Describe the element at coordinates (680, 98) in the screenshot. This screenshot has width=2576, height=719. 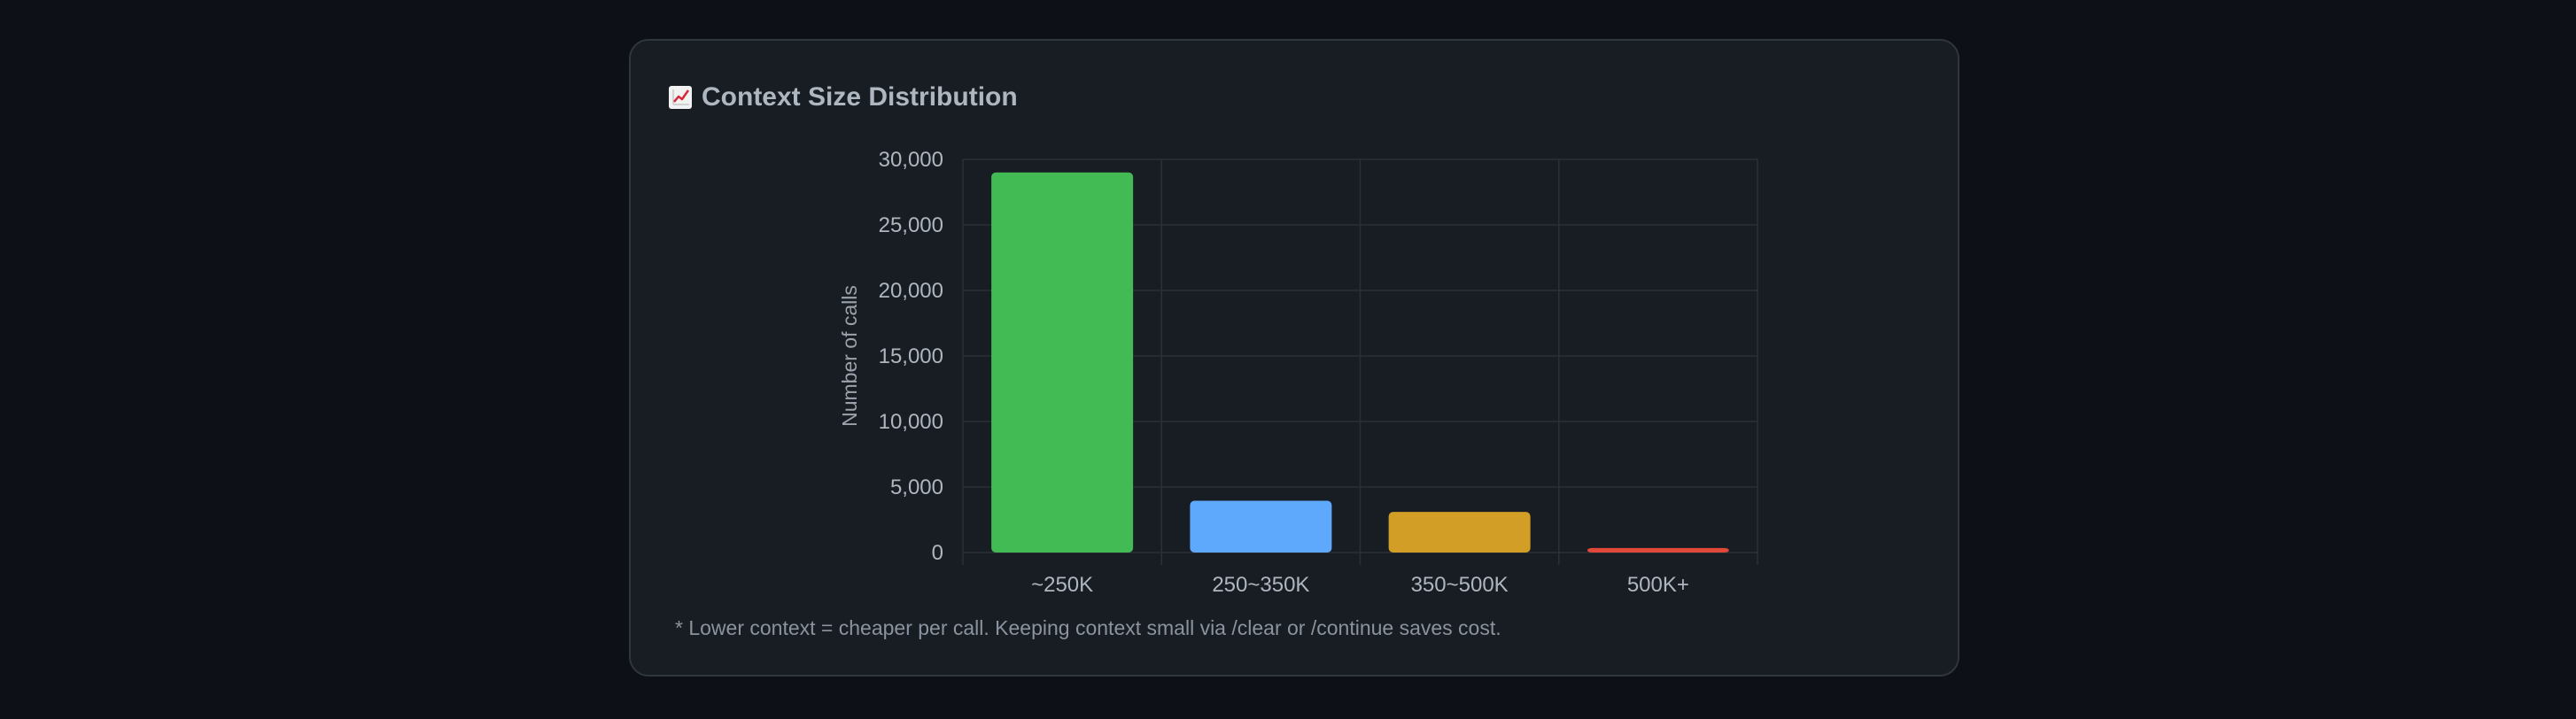
I see `chart-increasing-icon` at that location.